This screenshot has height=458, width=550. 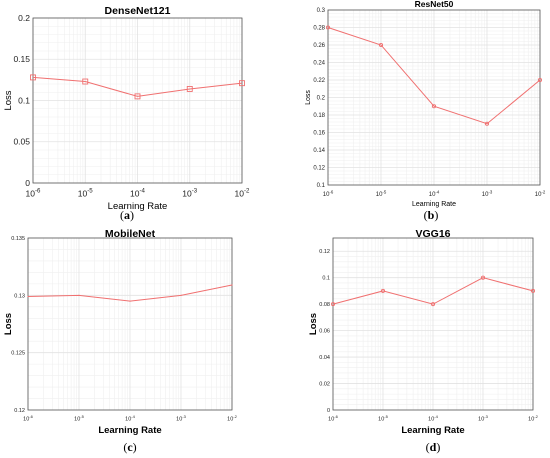 I want to click on y-tick-label: 0.14, so click(x=319, y=151).